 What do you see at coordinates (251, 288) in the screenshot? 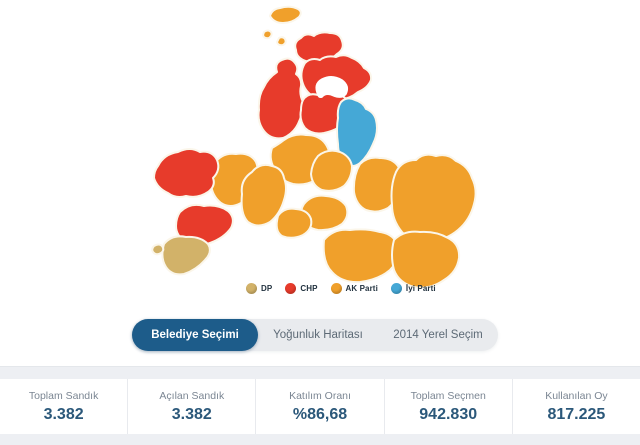
I see `dp-color-dot` at bounding box center [251, 288].